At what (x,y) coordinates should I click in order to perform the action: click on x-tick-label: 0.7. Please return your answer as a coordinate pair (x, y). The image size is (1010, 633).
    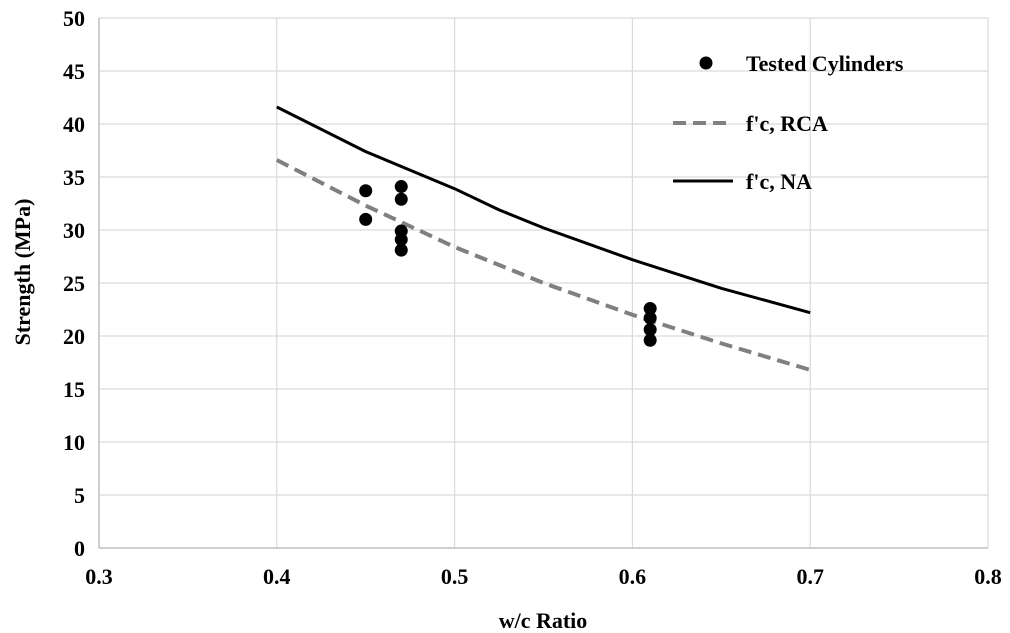
    Looking at the image, I should click on (810, 576).